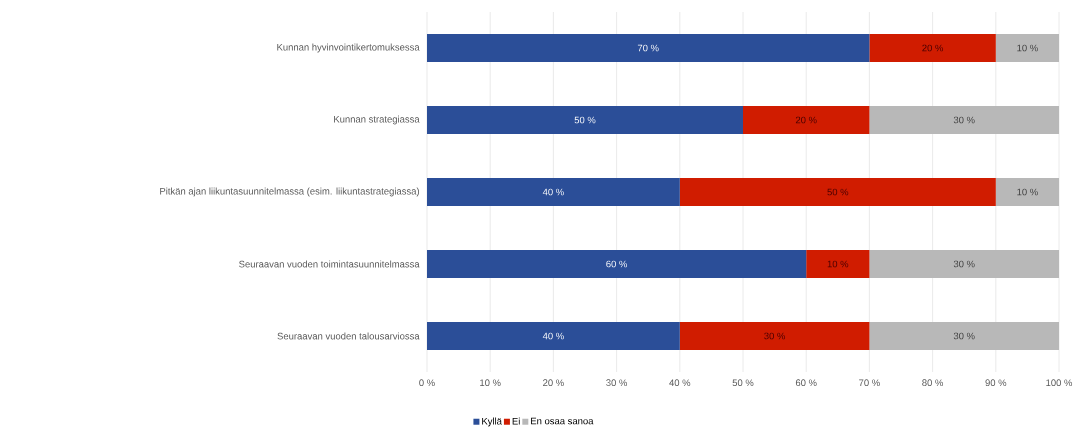  I want to click on x-tick-label: 70 %, so click(869, 383).